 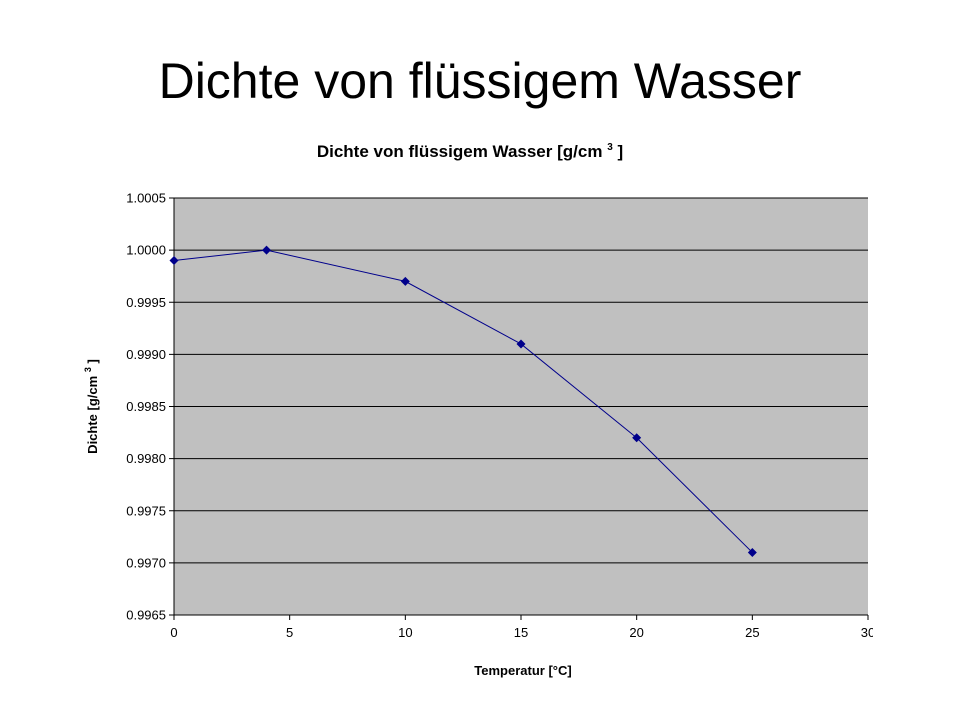 What do you see at coordinates (146, 250) in the screenshot?
I see `y-tick-label: 1.0000` at bounding box center [146, 250].